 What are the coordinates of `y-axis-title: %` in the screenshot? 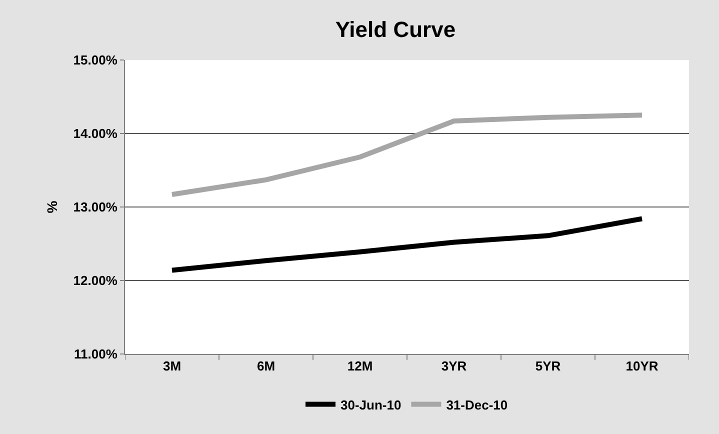 It's located at (52, 207).